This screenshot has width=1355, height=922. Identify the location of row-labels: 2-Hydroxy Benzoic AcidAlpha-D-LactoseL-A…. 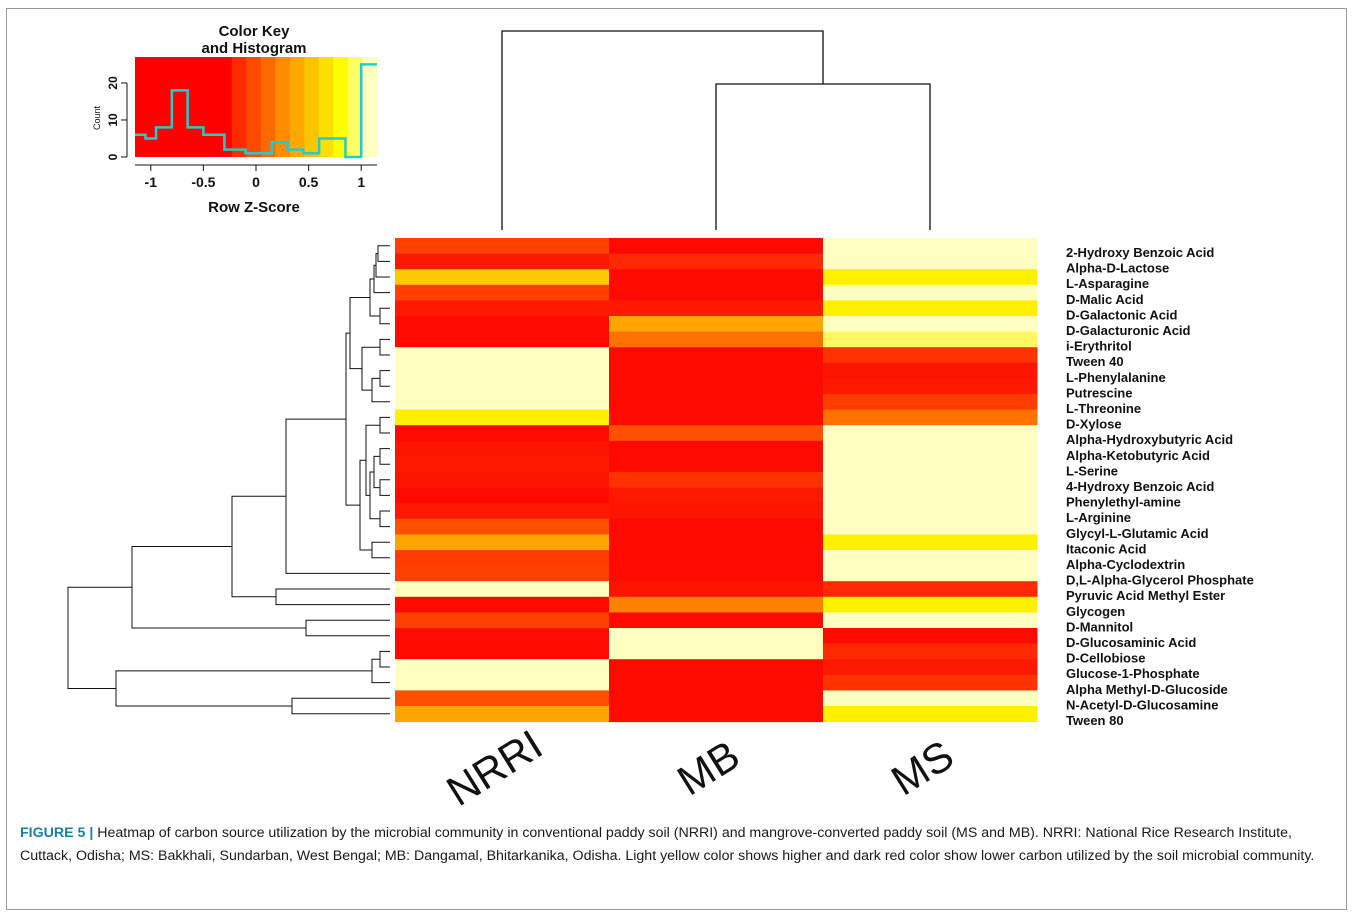
(1160, 486).